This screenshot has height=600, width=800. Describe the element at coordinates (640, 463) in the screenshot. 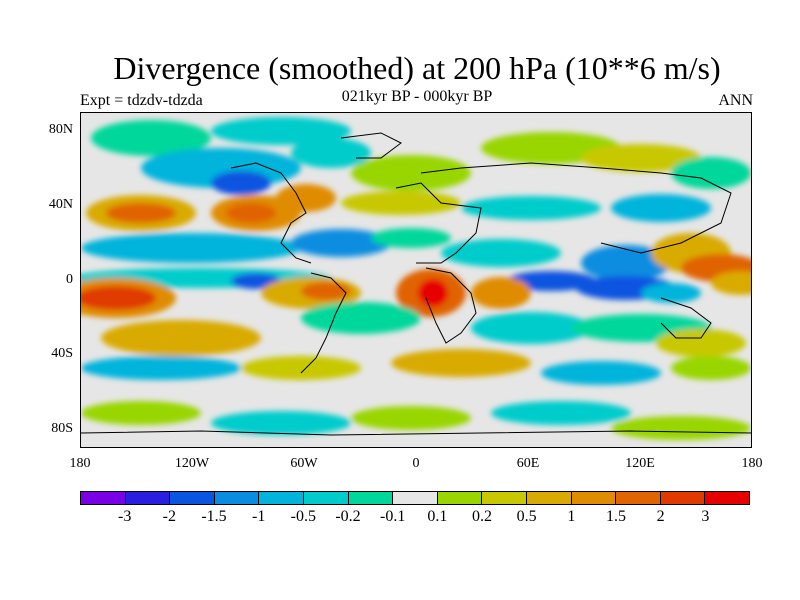

I see `lon-tick-label: 120E` at that location.